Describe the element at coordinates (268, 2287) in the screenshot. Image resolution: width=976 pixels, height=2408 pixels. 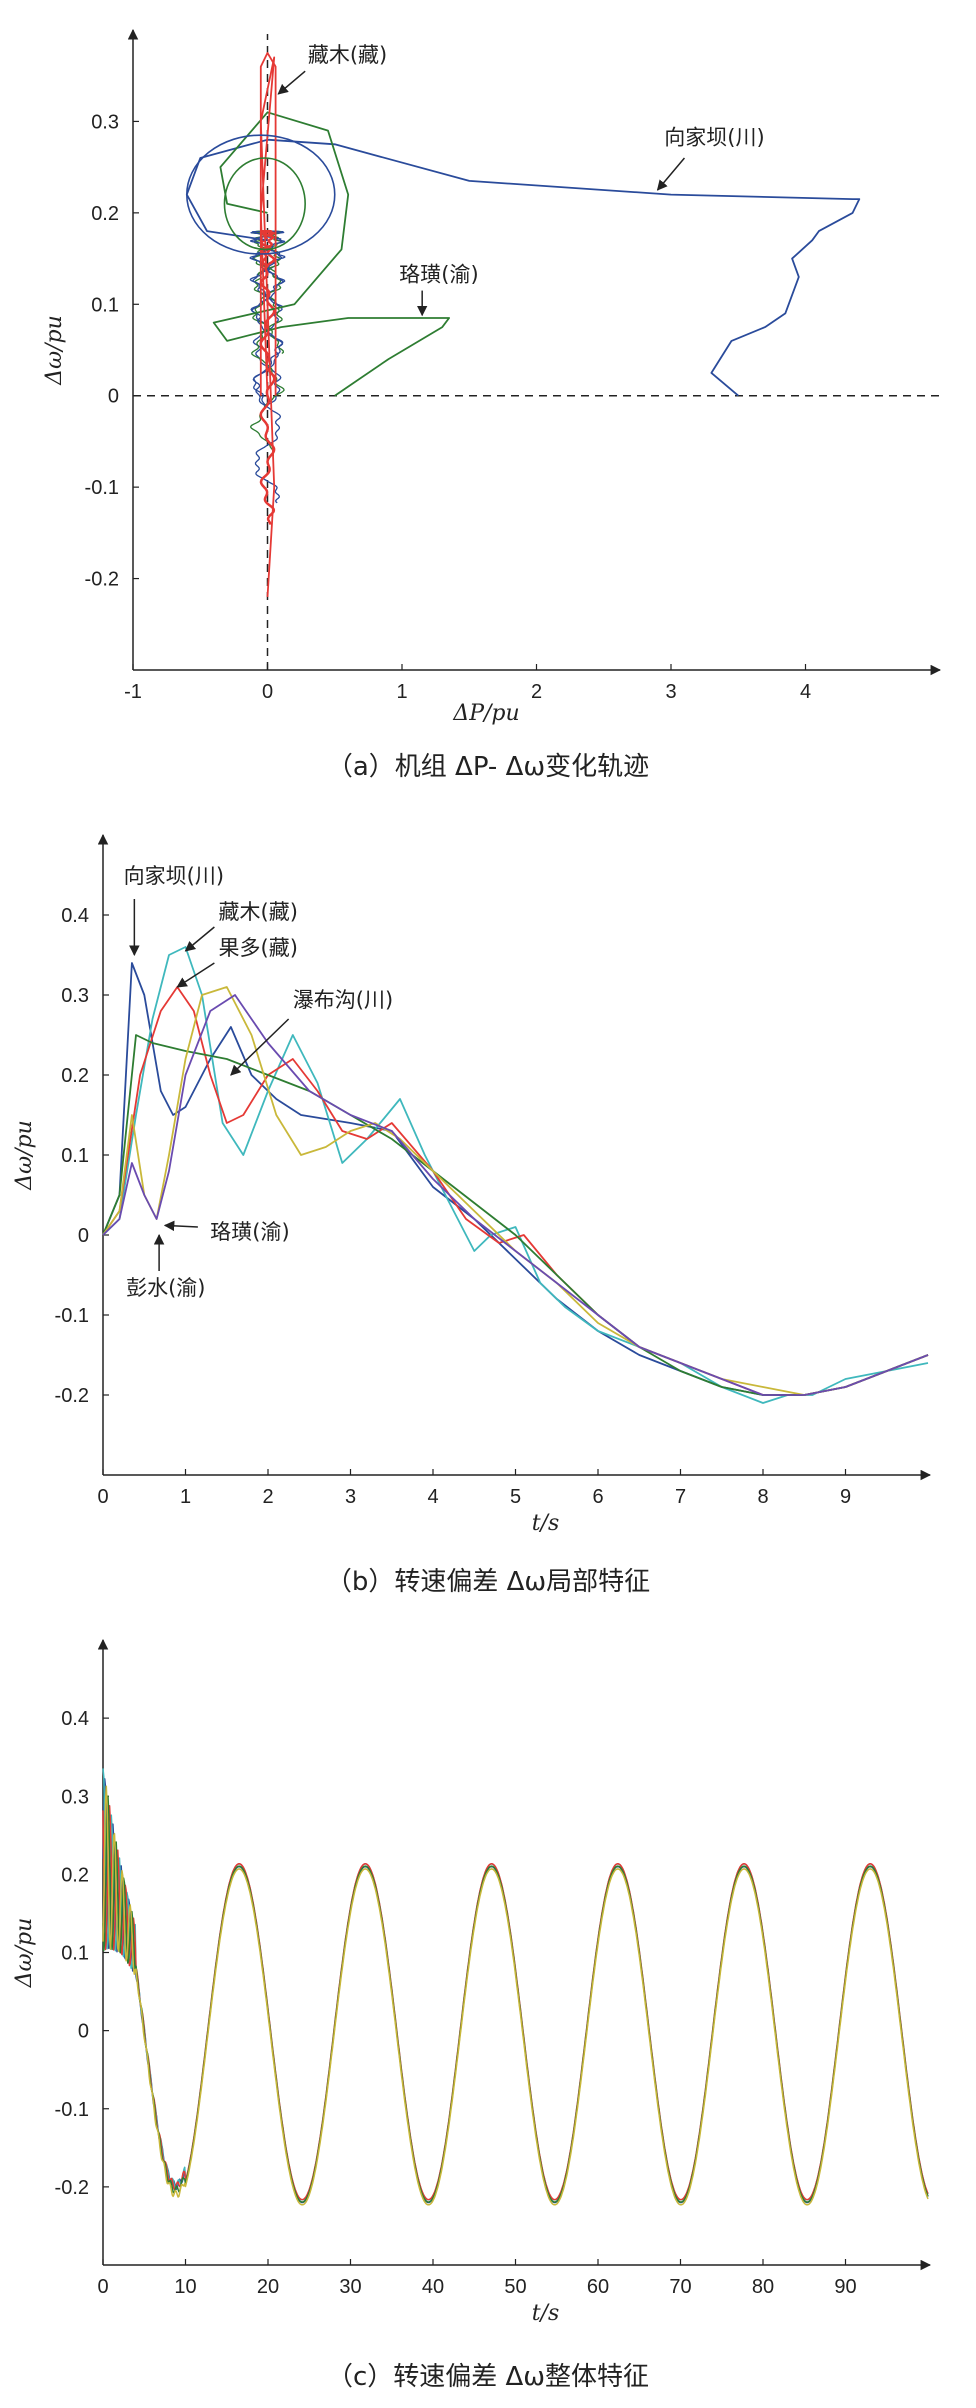
I see `x-tick-label: 20` at that location.